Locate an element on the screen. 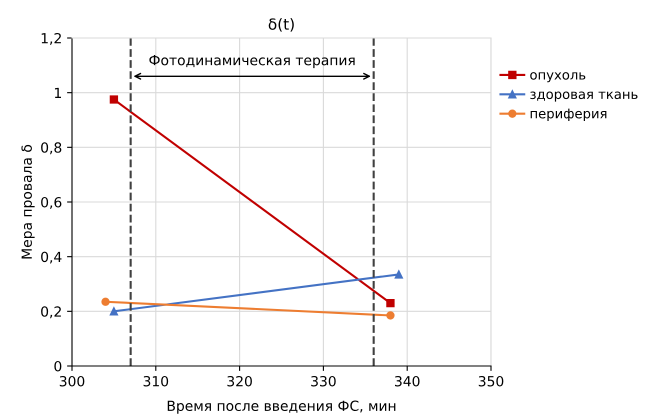  x-tick-label: 330 is located at coordinates (323, 381).